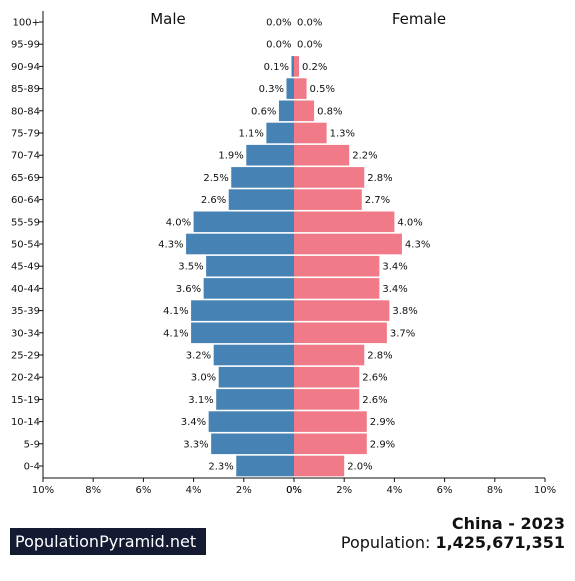  Describe the element at coordinates (194, 490) in the screenshot. I see `male-axis-tick-label: 4%` at that location.